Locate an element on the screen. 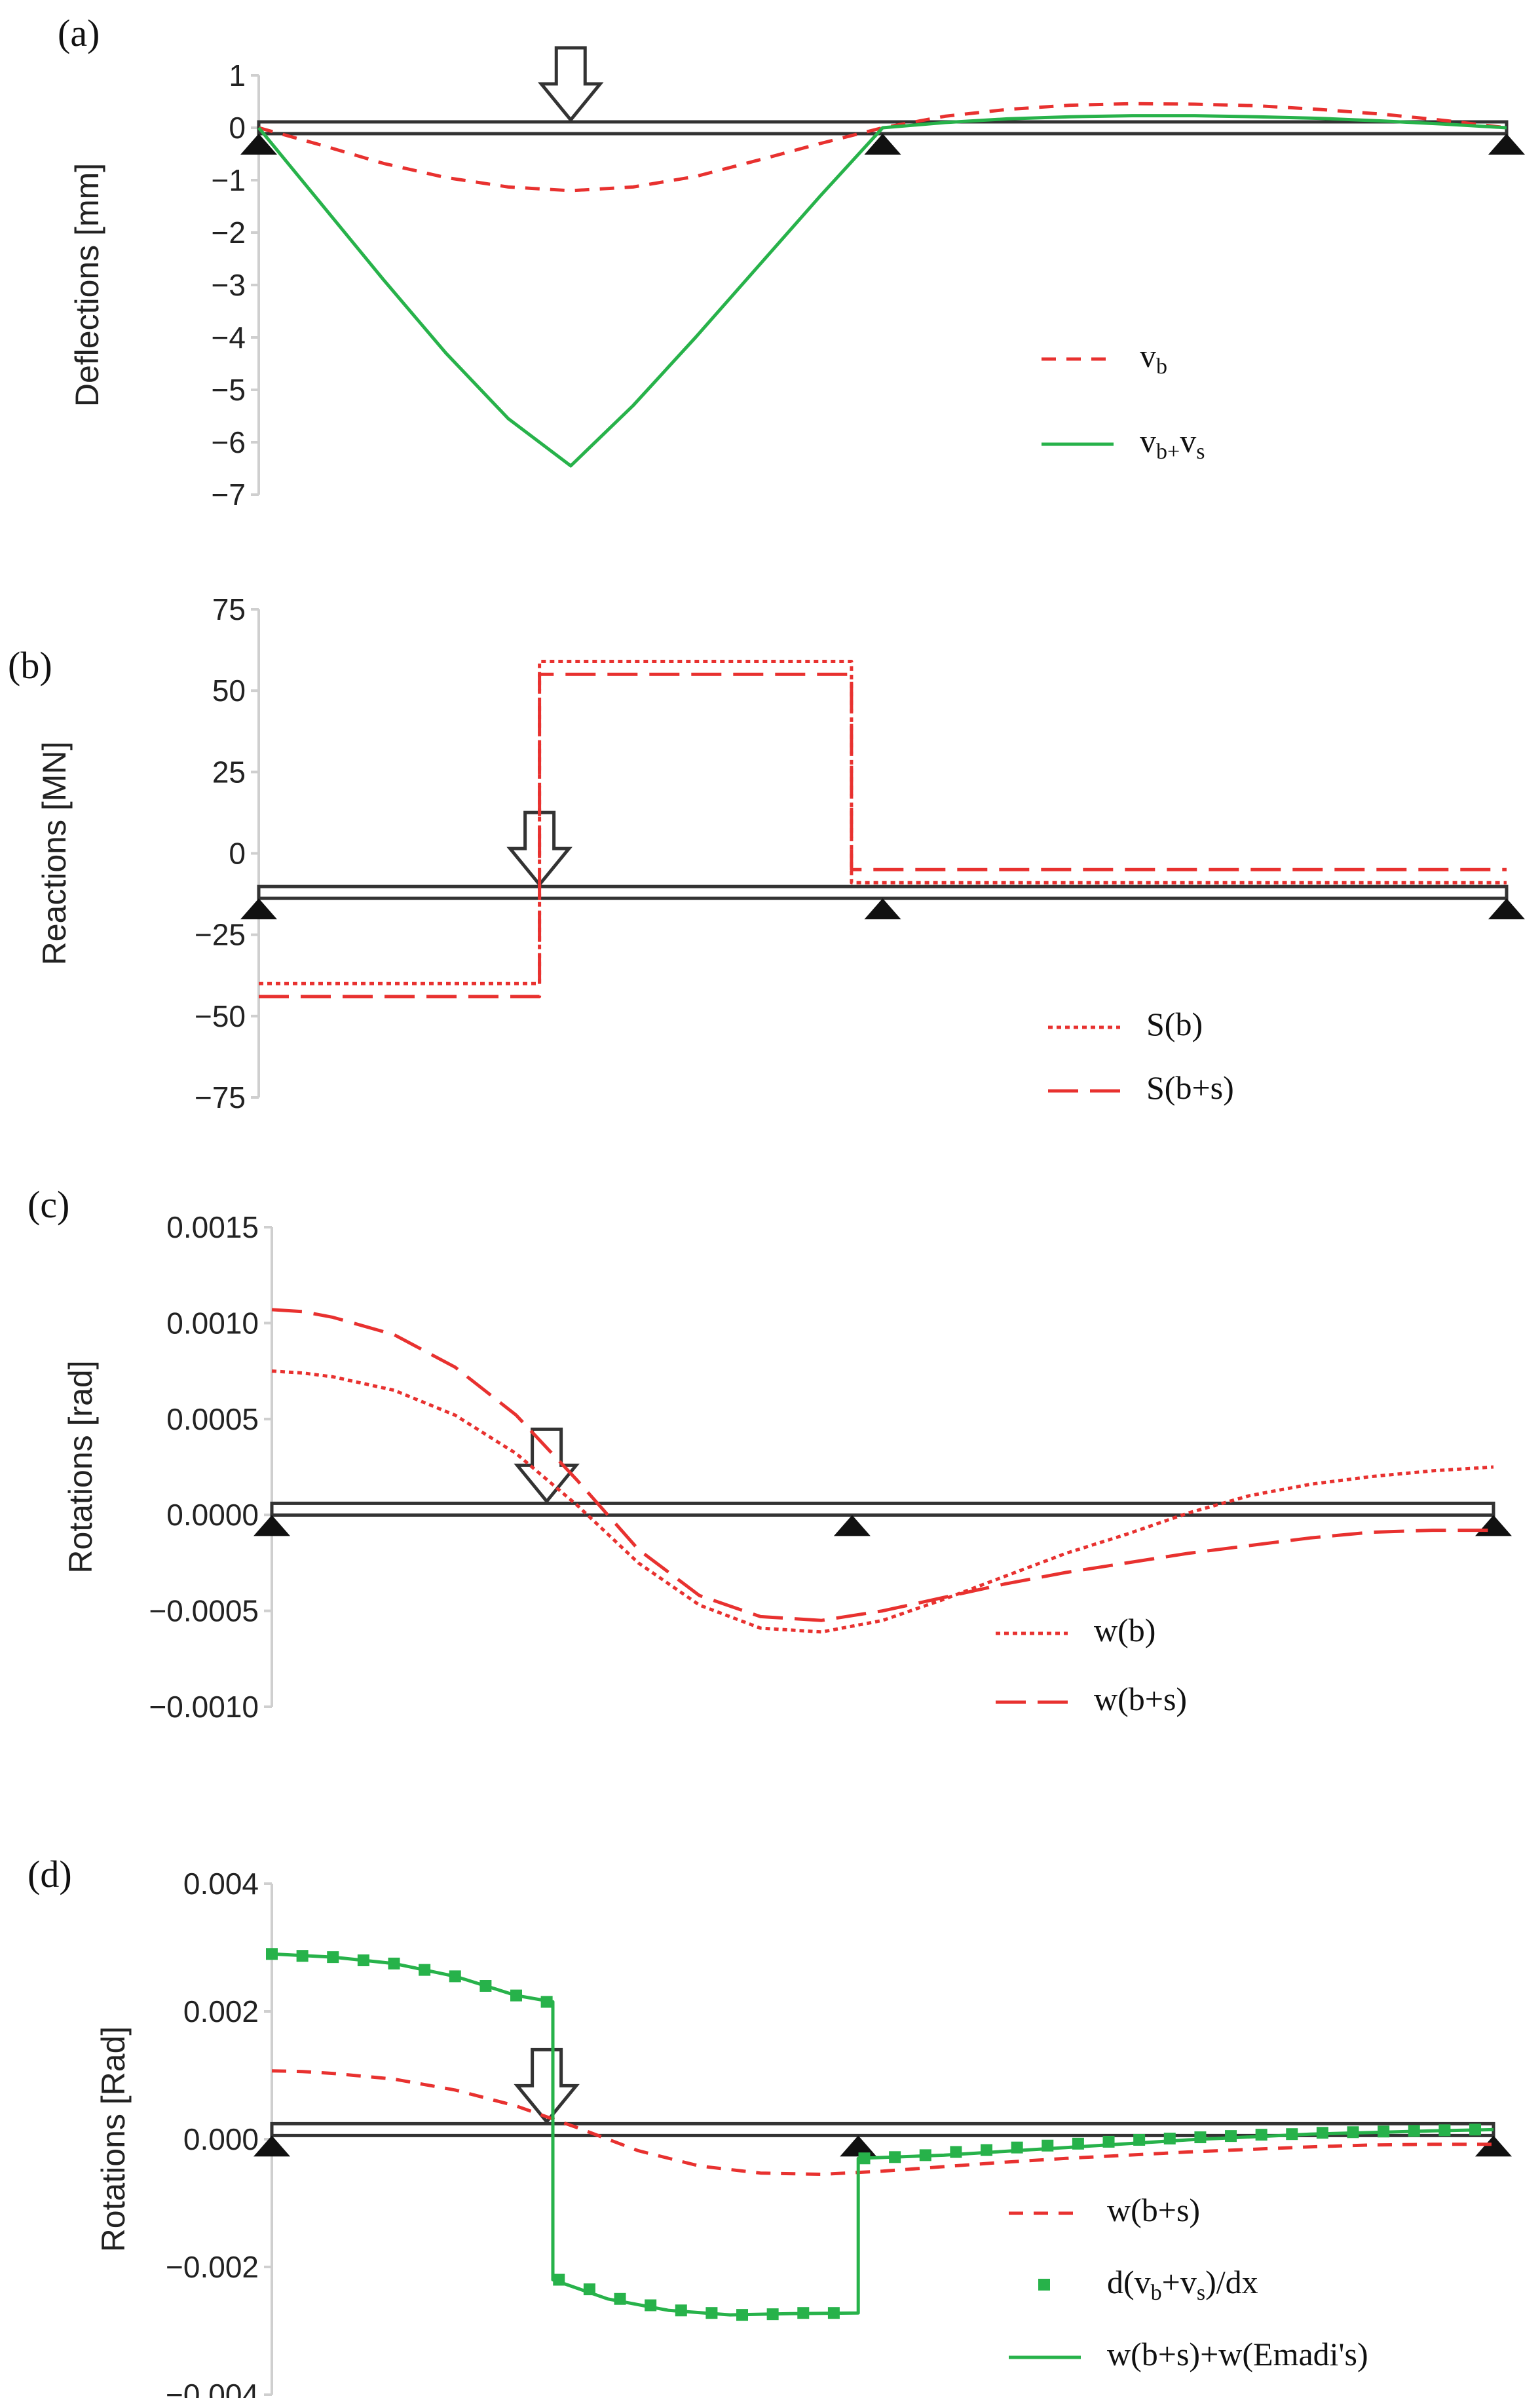 This screenshot has width=1540, height=2398. y-axis-label: Deflections [mm] is located at coordinates (87, 285).